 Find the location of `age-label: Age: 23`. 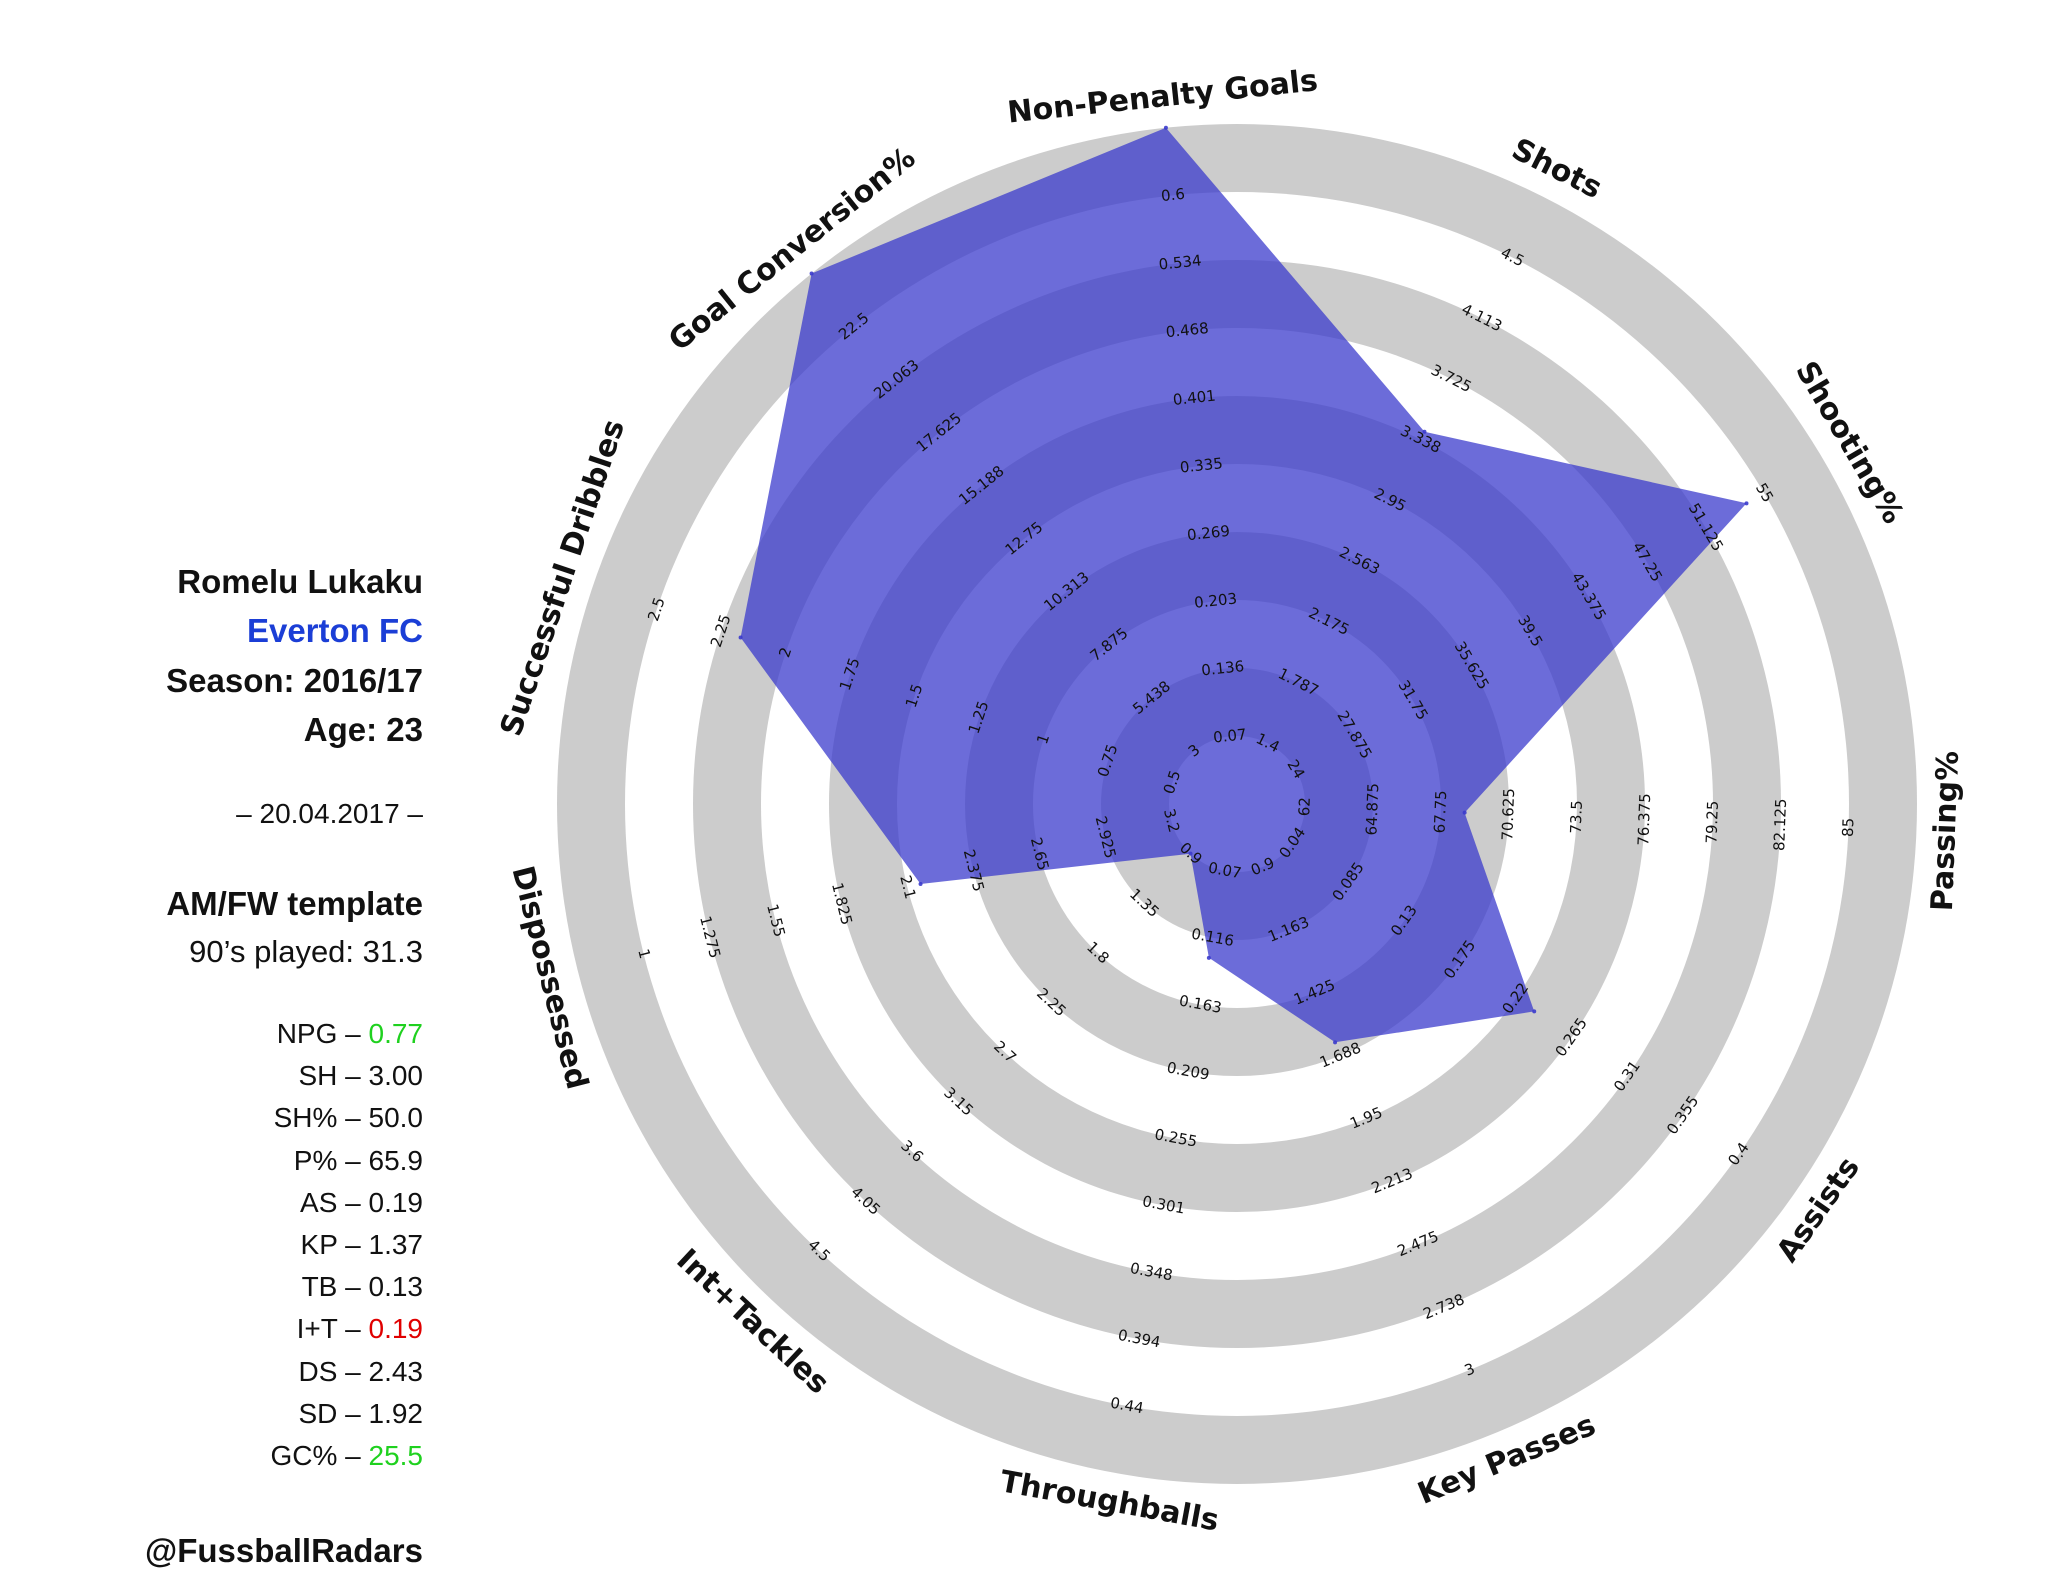

age-label: Age: 23 is located at coordinates (363, 729).